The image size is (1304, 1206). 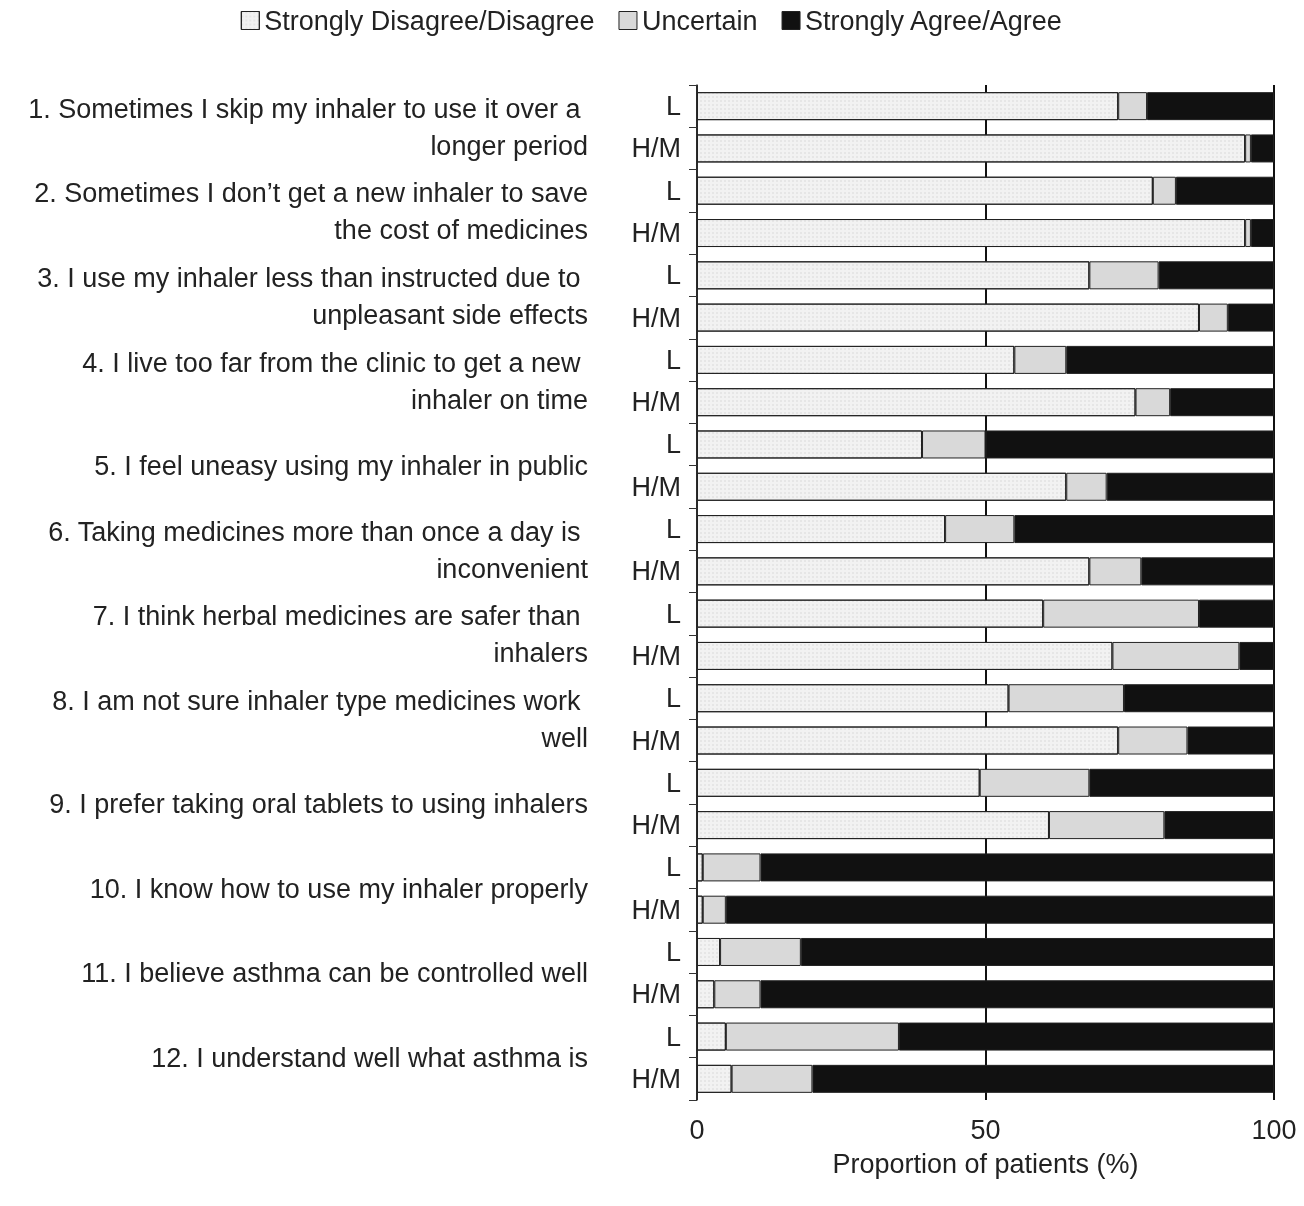 What do you see at coordinates (985, 1163) in the screenshot?
I see `x-axis-title: Proportion of patients (%)` at bounding box center [985, 1163].